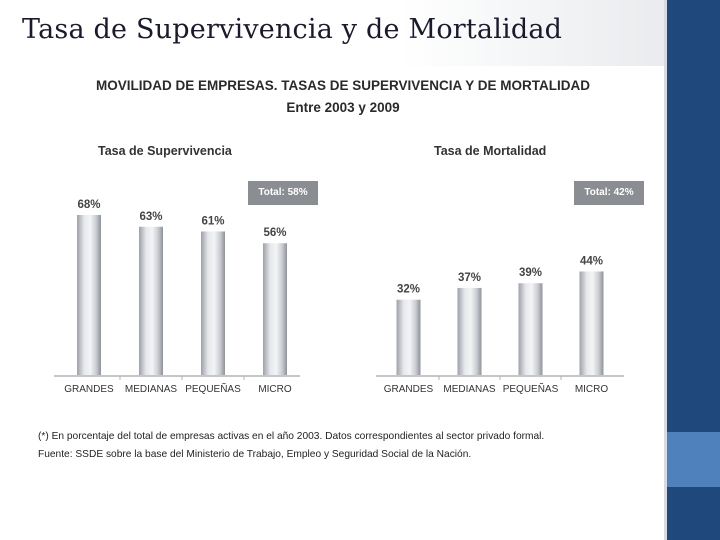  What do you see at coordinates (212, 221) in the screenshot?
I see `bar-value-label: 61%` at bounding box center [212, 221].